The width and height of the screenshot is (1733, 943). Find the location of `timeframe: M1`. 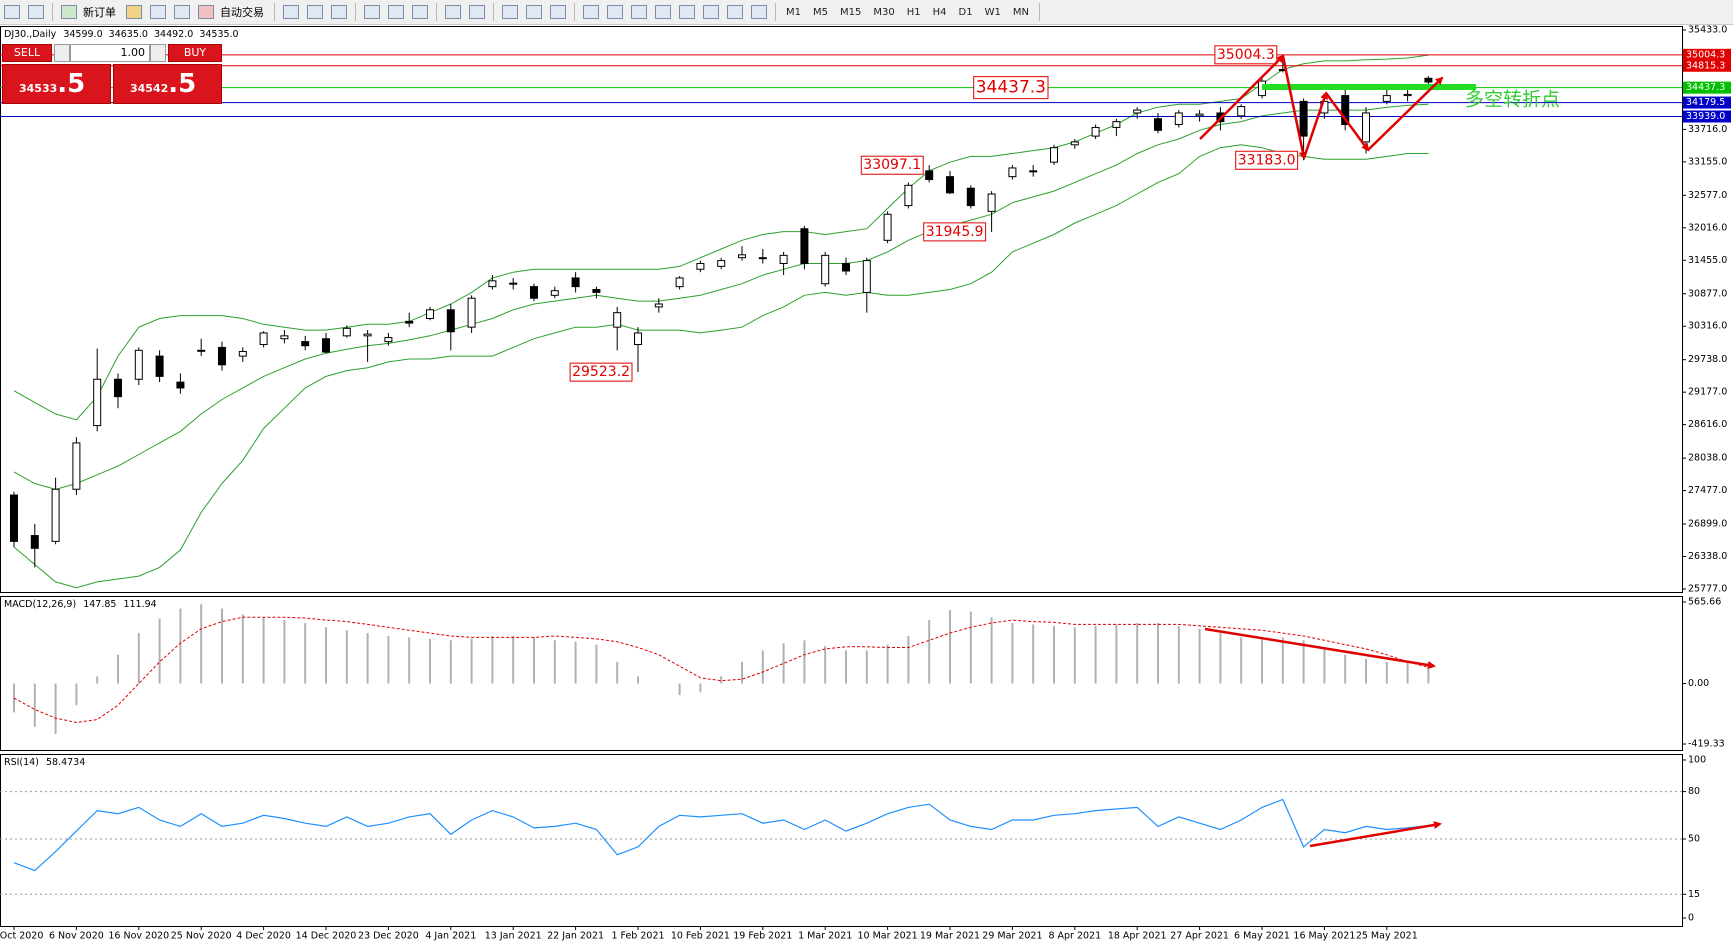

timeframe: M1 is located at coordinates (793, 12).